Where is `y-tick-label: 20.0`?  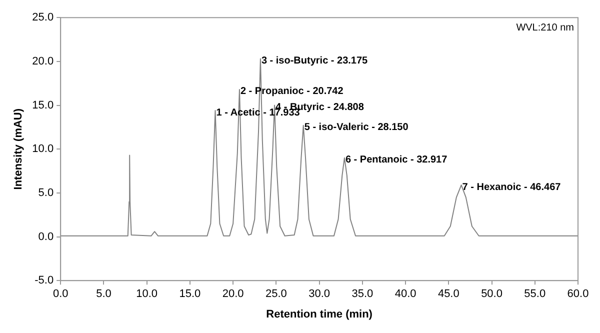 y-tick-label: 20.0 is located at coordinates (43, 61).